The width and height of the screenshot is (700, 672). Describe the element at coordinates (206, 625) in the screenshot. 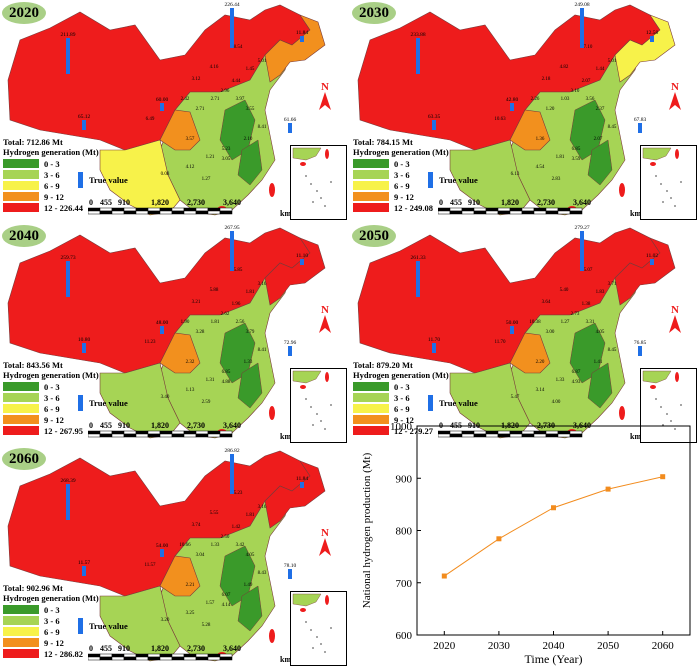

I see `region-value-label: 5.28` at that location.